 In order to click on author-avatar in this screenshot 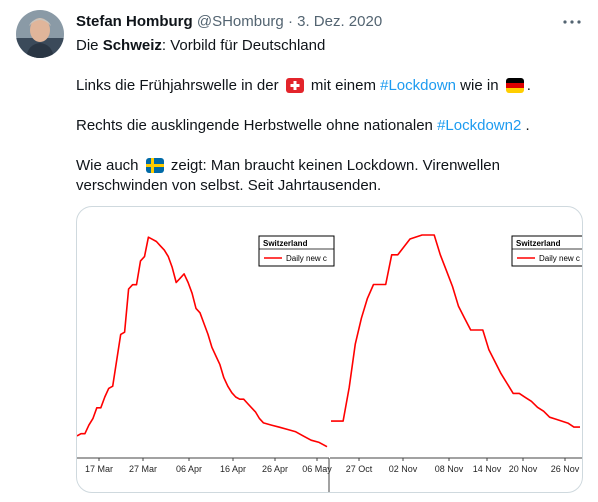, I will do `click(40, 34)`.